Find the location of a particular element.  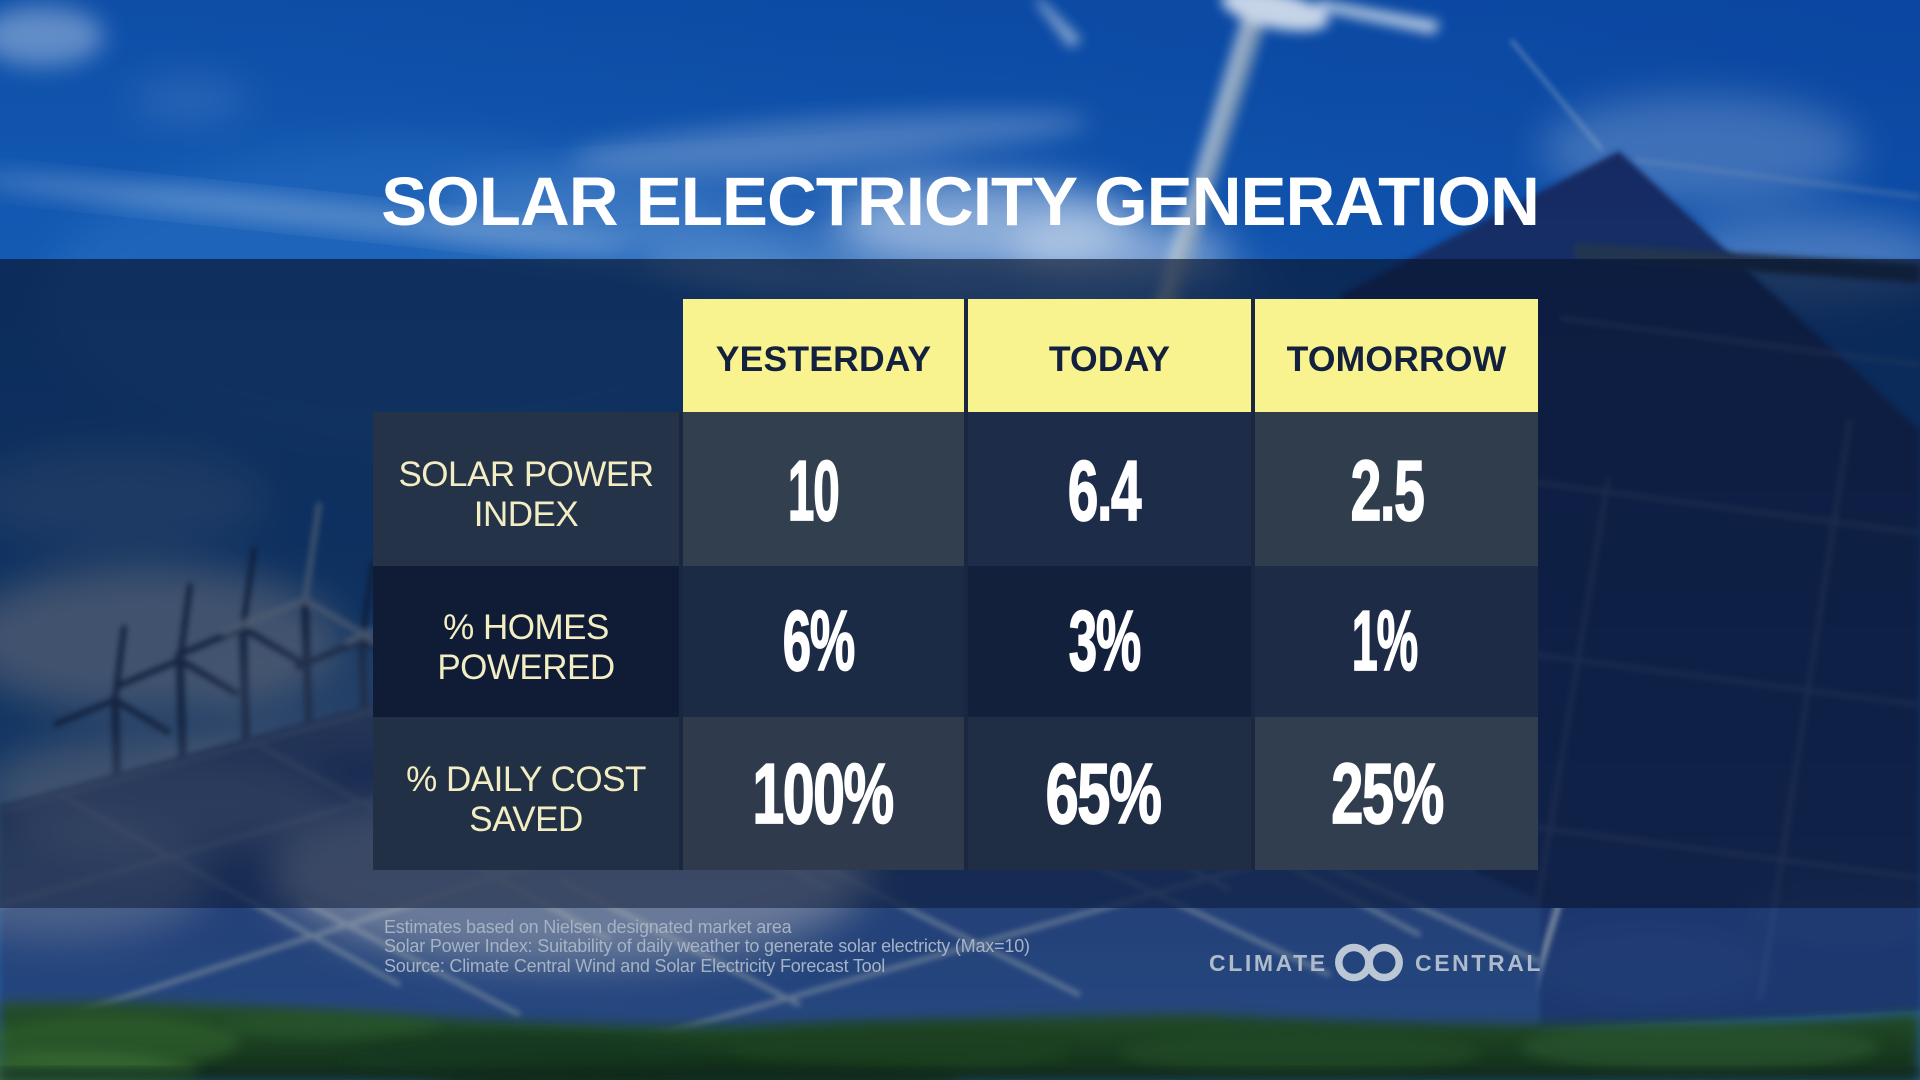

svg-text: CENTRAL is located at coordinates (1479, 963).